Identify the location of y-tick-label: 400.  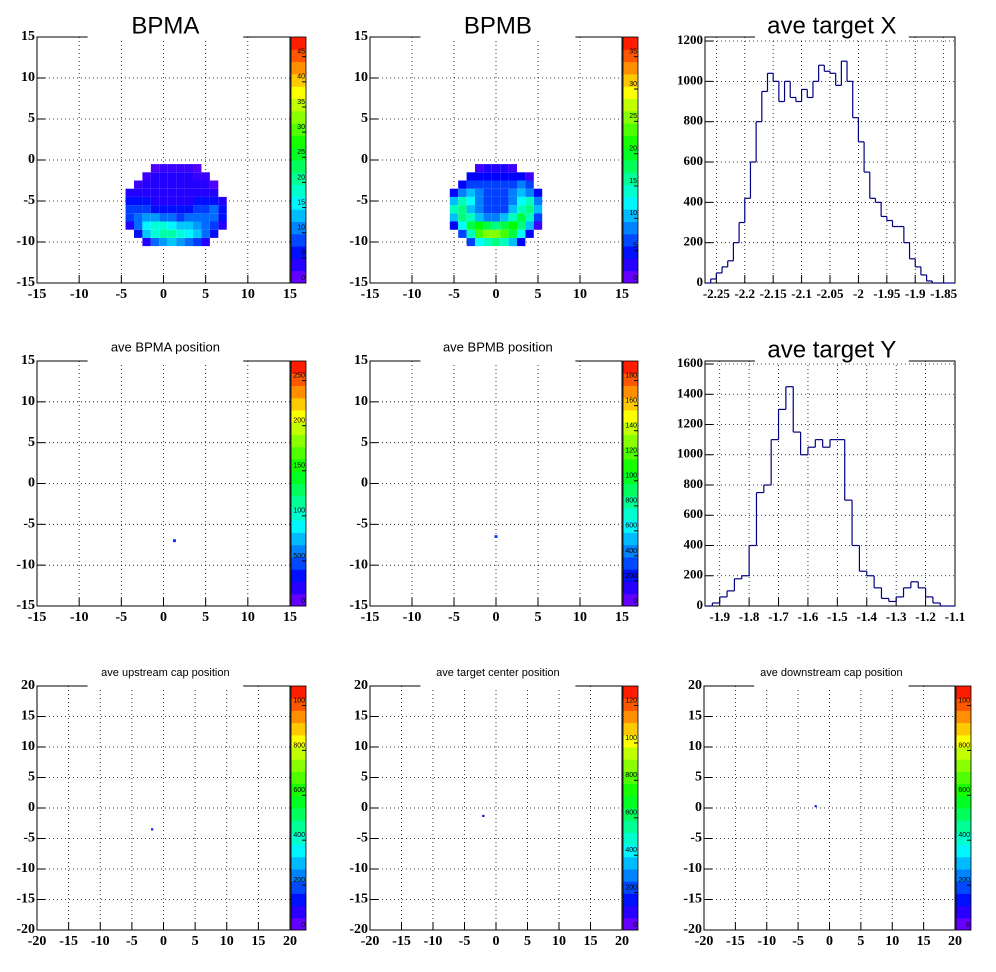
(694, 543).